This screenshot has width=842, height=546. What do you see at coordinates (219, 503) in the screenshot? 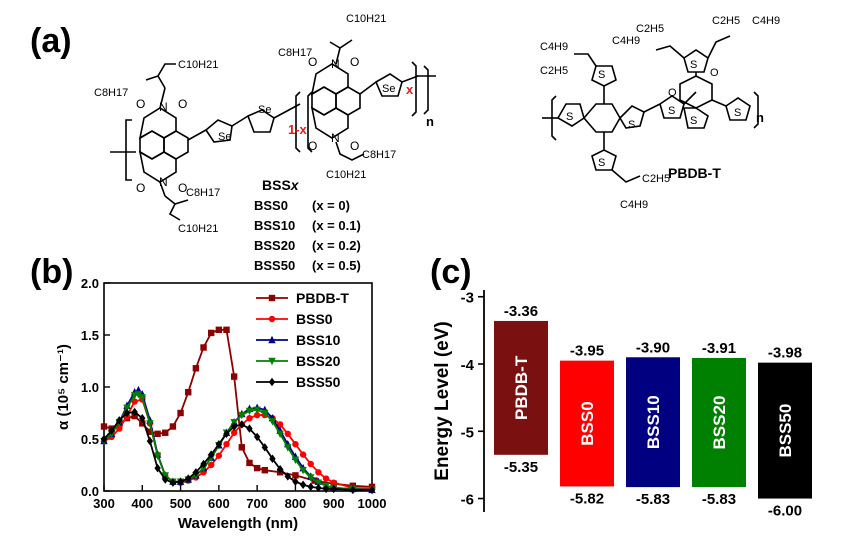
I see `x-tick-label: 600` at bounding box center [219, 503].